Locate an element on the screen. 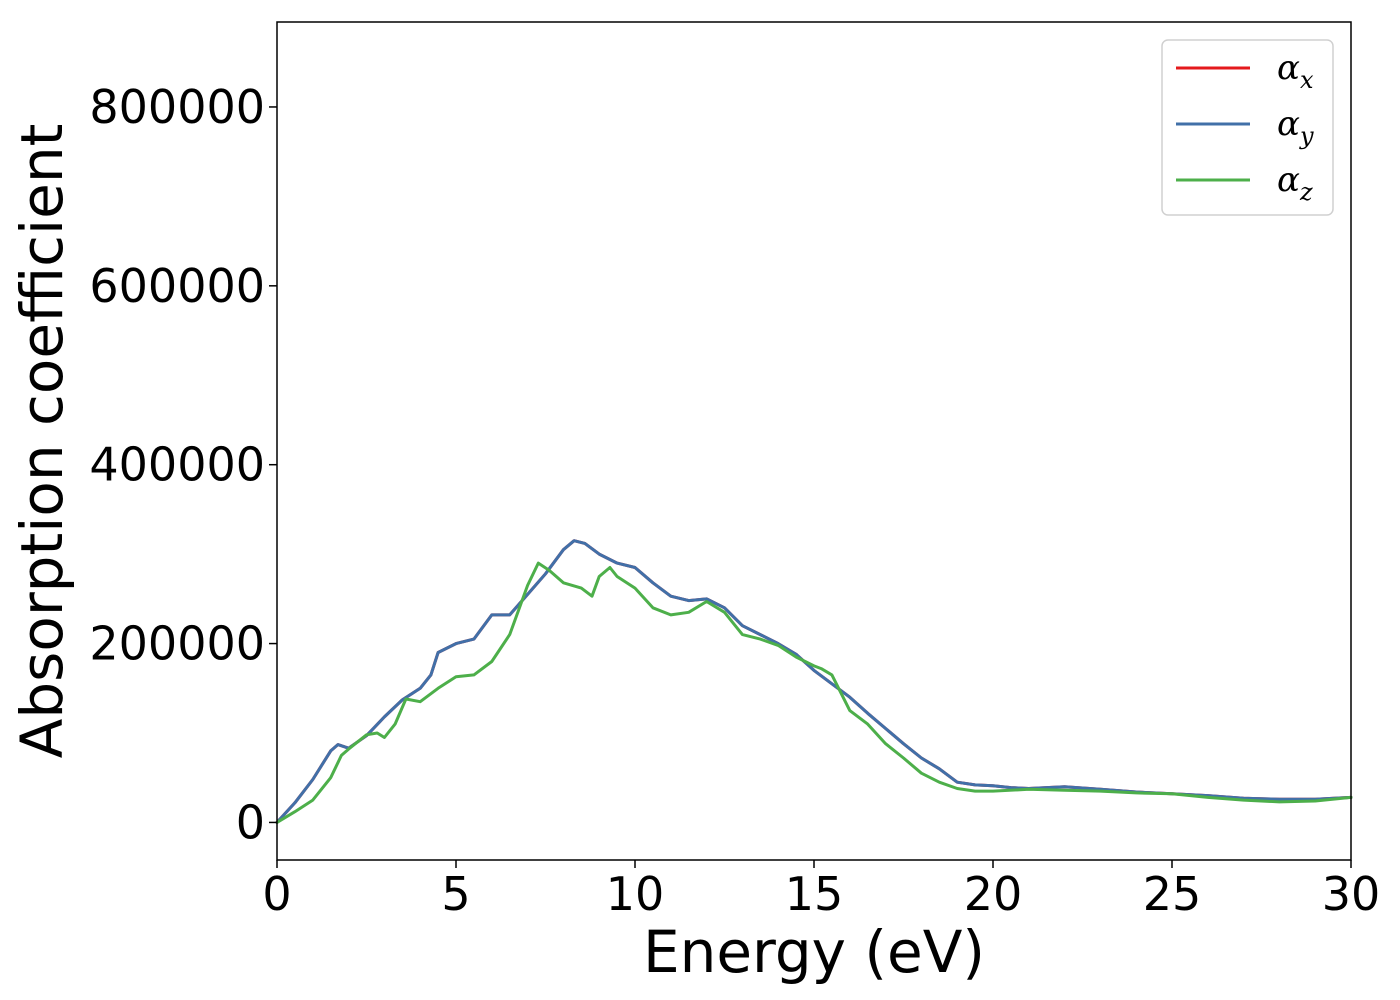  y-tick-label: 200000 is located at coordinates (177, 644).